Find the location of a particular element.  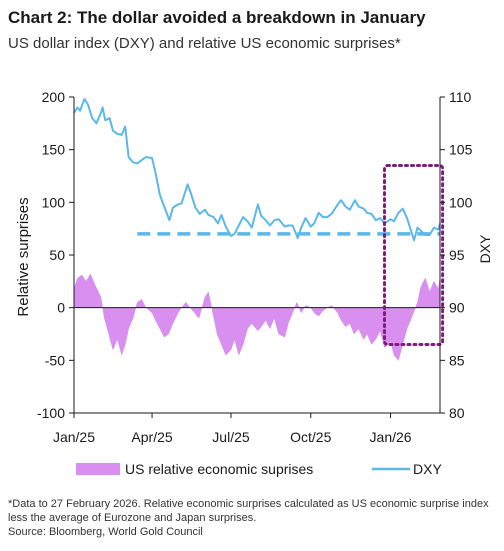

legend: US relative economic suprises DXY is located at coordinates (259, 469).